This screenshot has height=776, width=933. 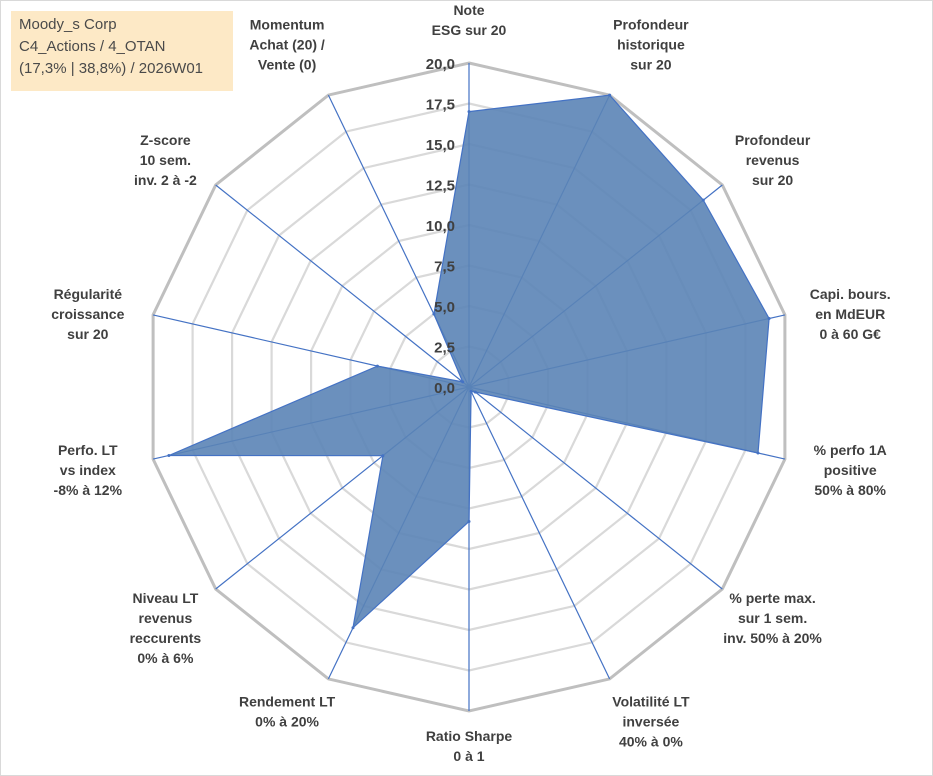 I want to click on tick-label: 2,5, so click(x=444, y=348).